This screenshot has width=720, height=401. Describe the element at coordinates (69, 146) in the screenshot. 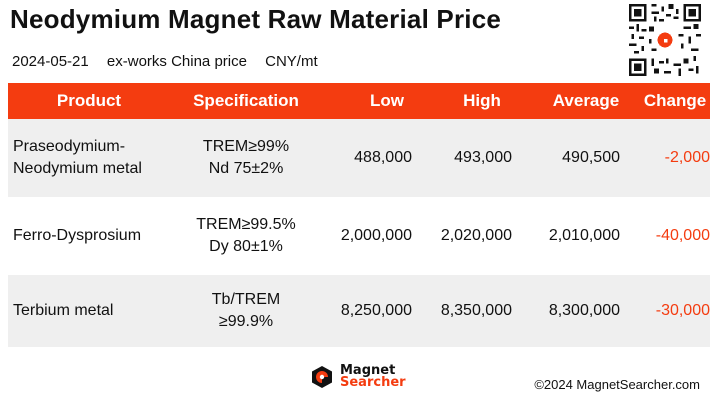

I see `product-name-line1: Praseodymium-` at that location.